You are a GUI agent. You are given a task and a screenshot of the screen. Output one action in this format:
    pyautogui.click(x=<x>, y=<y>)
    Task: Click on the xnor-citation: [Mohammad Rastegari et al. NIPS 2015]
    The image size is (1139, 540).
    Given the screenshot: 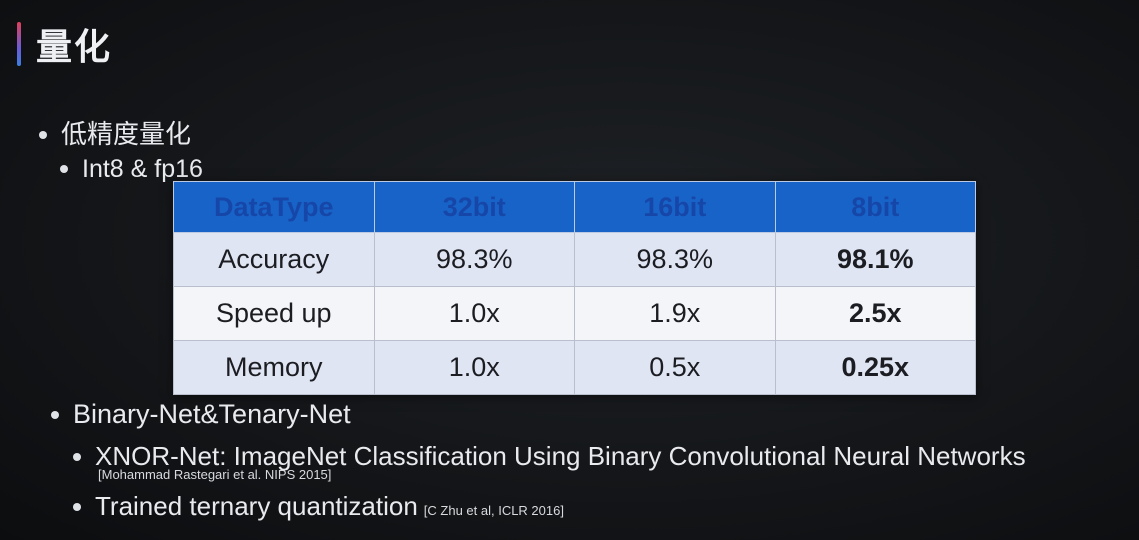 What is the action you would take?
    pyautogui.click(x=215, y=474)
    